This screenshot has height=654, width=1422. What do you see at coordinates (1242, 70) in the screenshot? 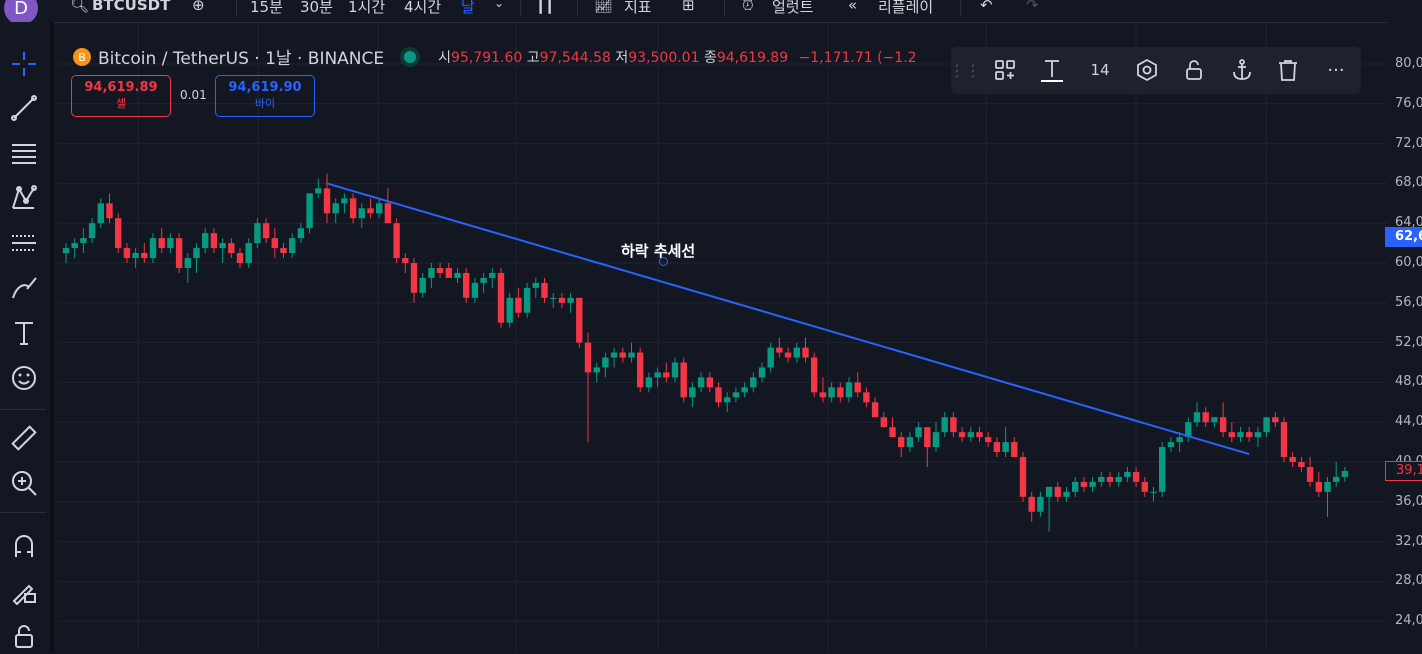
I see `anchor-icon` at bounding box center [1242, 70].